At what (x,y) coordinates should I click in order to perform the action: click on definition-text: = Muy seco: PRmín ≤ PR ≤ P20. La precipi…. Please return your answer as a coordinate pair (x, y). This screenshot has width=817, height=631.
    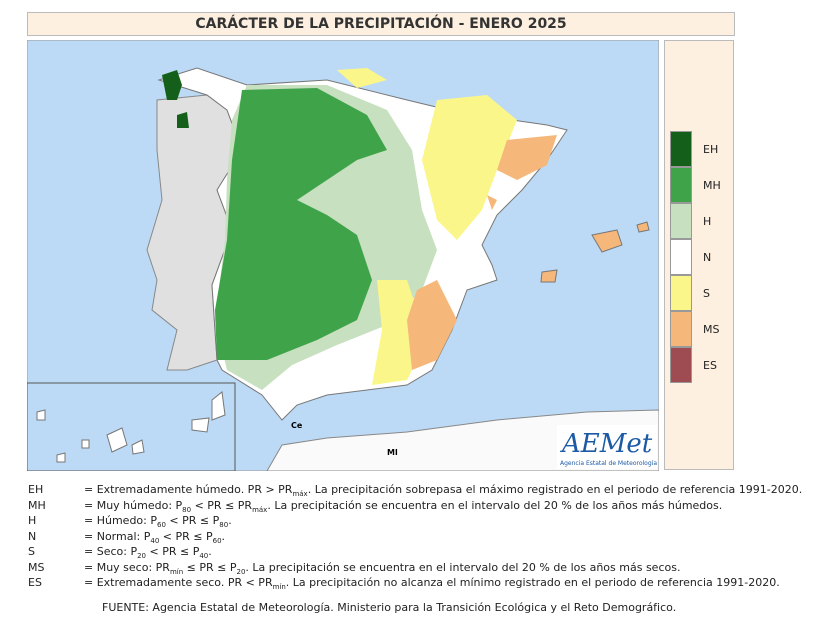
    Looking at the image, I should click on (382, 568).